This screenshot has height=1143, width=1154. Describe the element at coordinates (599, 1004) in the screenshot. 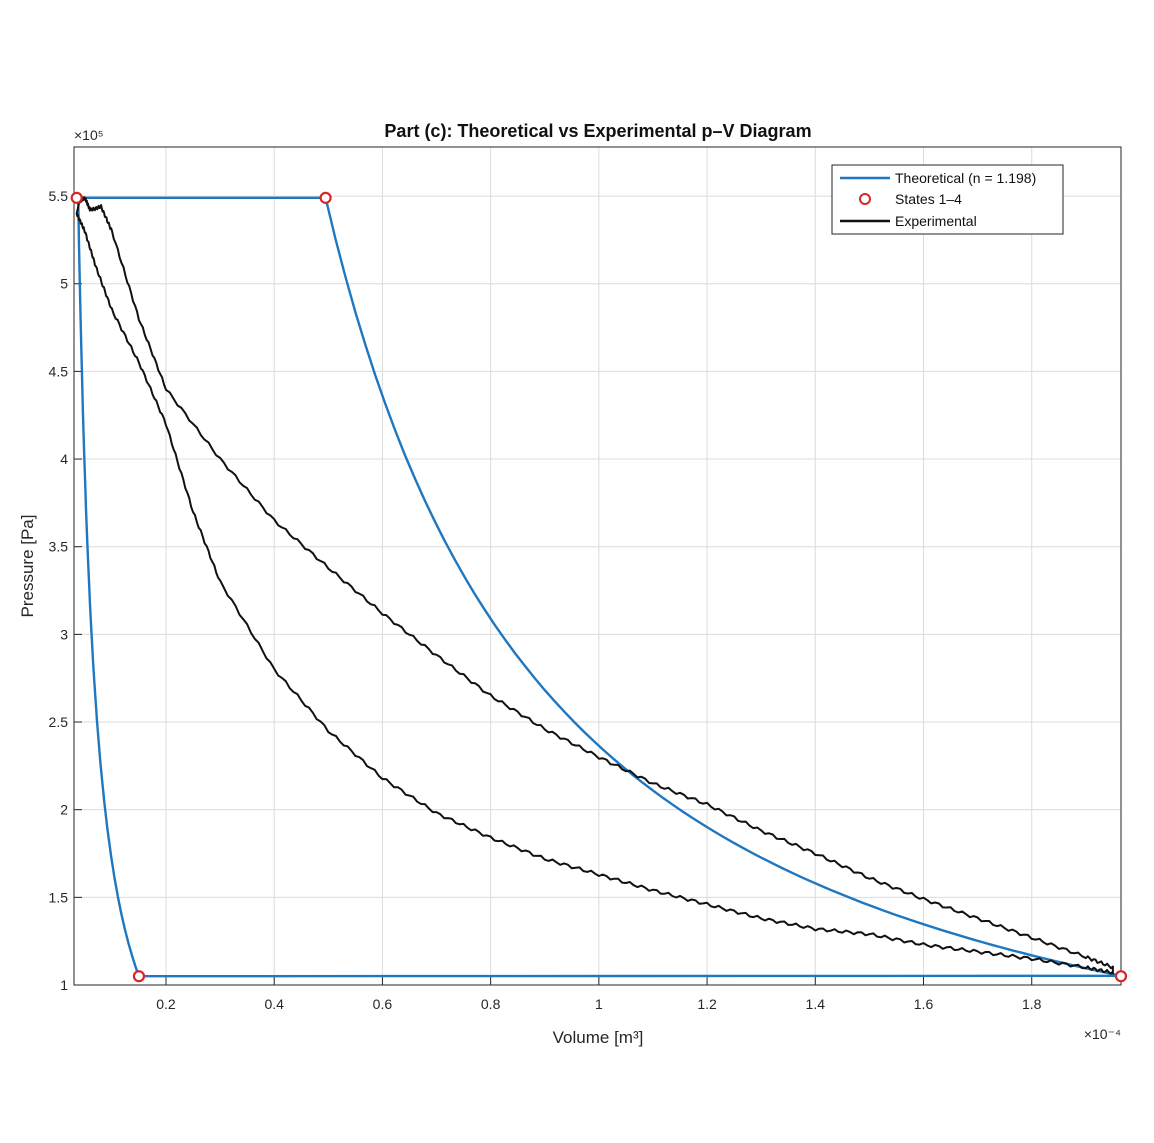

I see `x-tick-label: 1` at that location.